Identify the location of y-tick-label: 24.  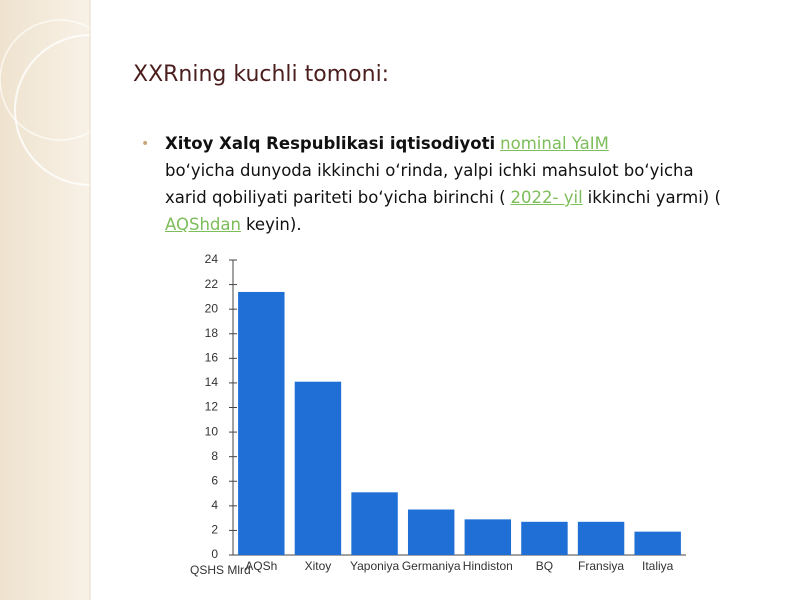
(212, 259).